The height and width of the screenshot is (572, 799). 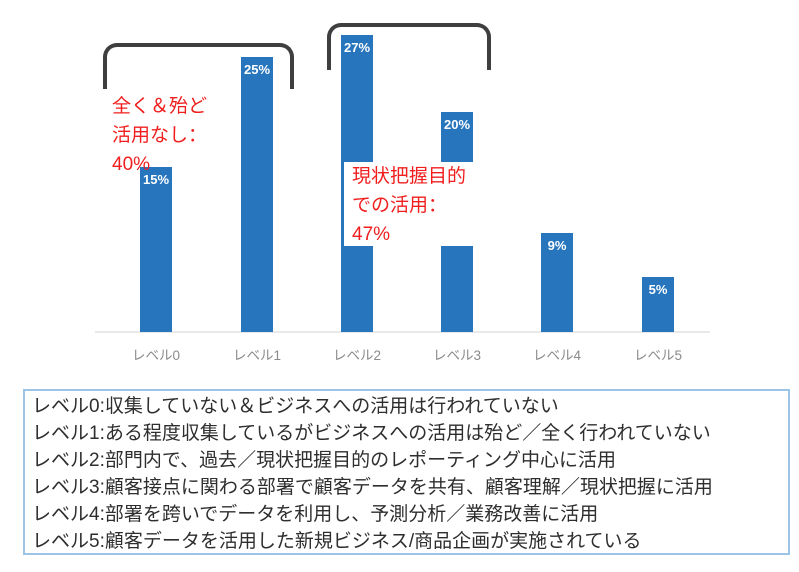 I want to click on level-4-definition: レベル4:部署を跨いでデータを利用し、予測分析／業務改善に活用, so click(x=315, y=514).